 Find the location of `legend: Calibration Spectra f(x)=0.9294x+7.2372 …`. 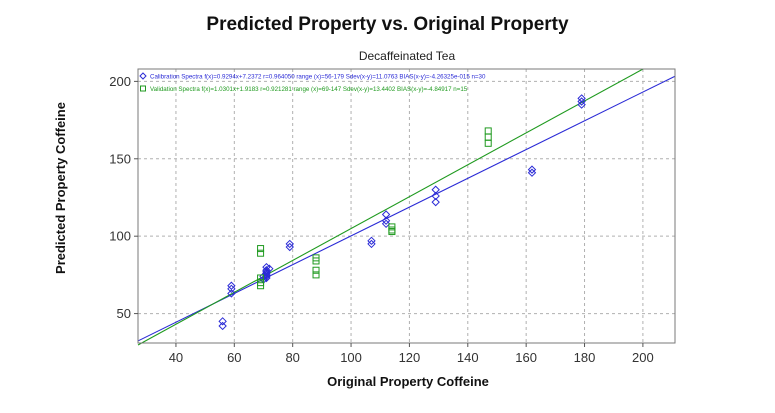

legend: Calibration Spectra f(x)=0.9294x+7.2372 … is located at coordinates (312, 82).